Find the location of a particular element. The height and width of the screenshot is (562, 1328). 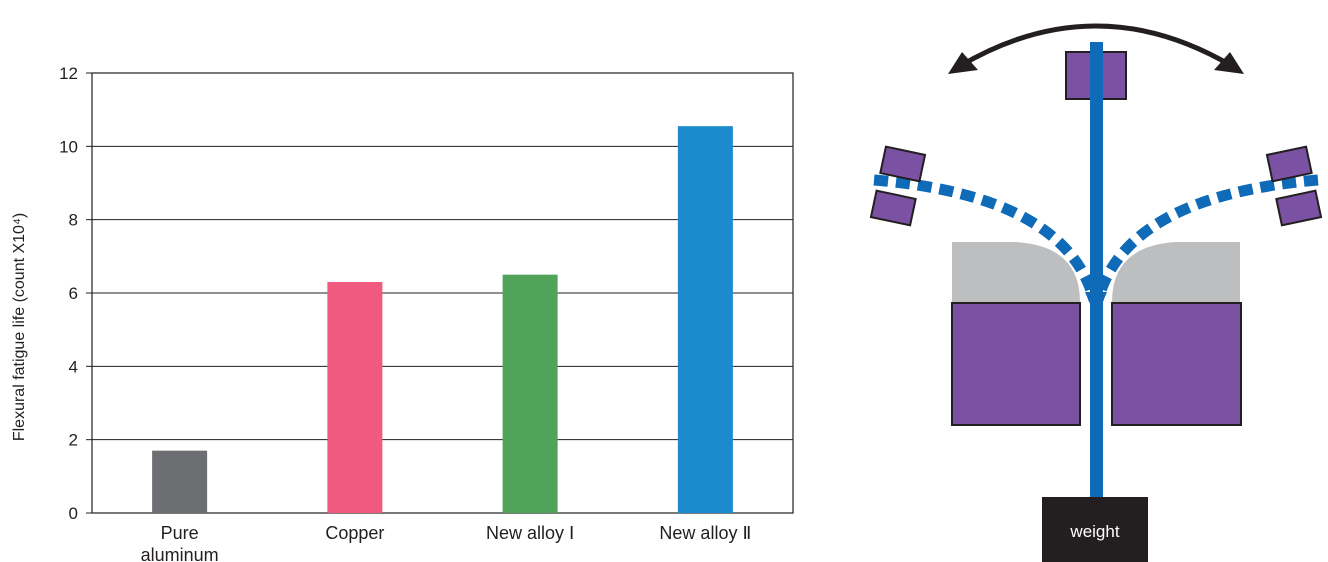

right-tilted-clamp is located at coordinates (1294, 186).